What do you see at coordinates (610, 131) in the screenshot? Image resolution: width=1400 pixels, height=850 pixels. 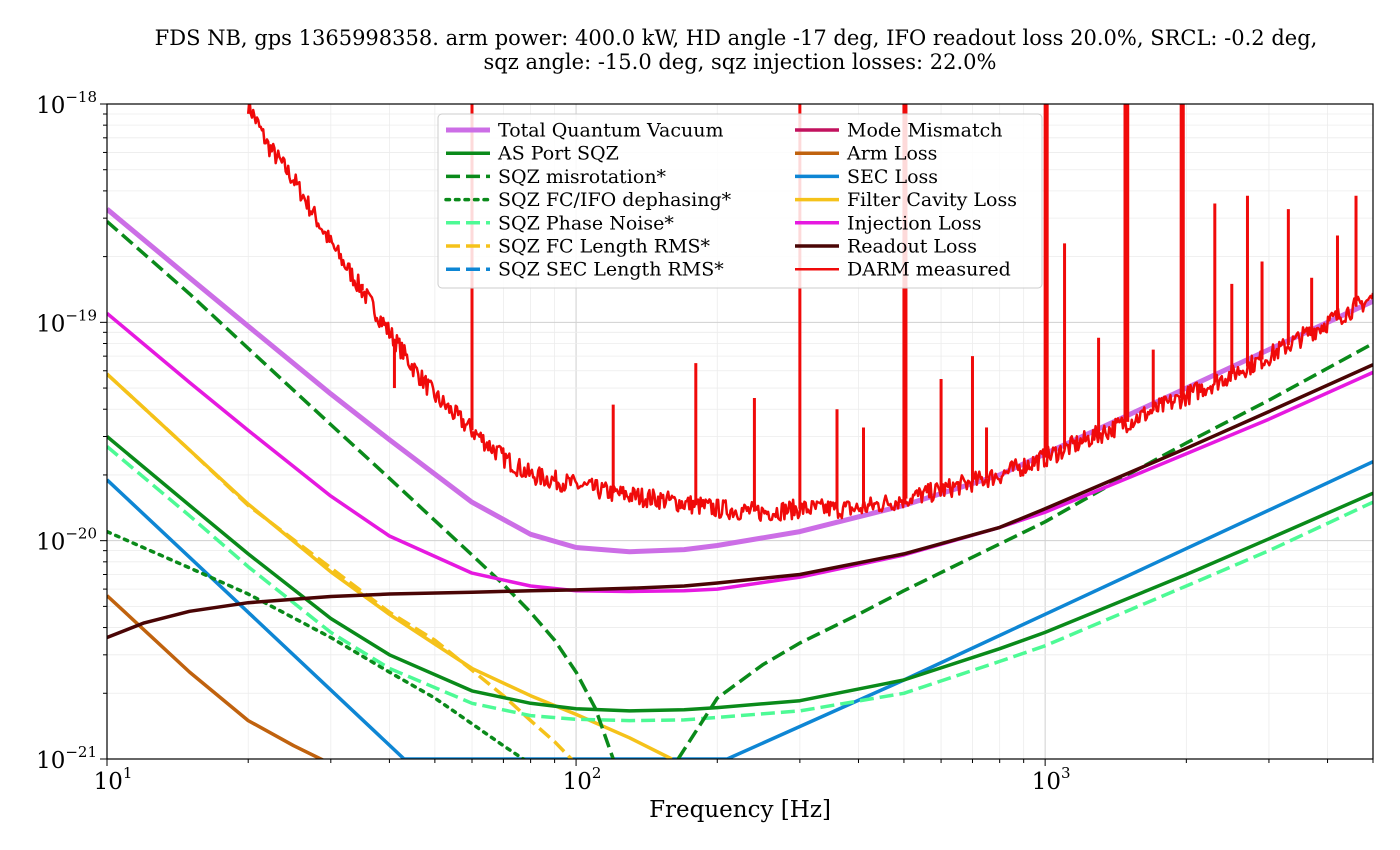 I see `legend-label: Total Quantum Vacuum` at bounding box center [610, 131].